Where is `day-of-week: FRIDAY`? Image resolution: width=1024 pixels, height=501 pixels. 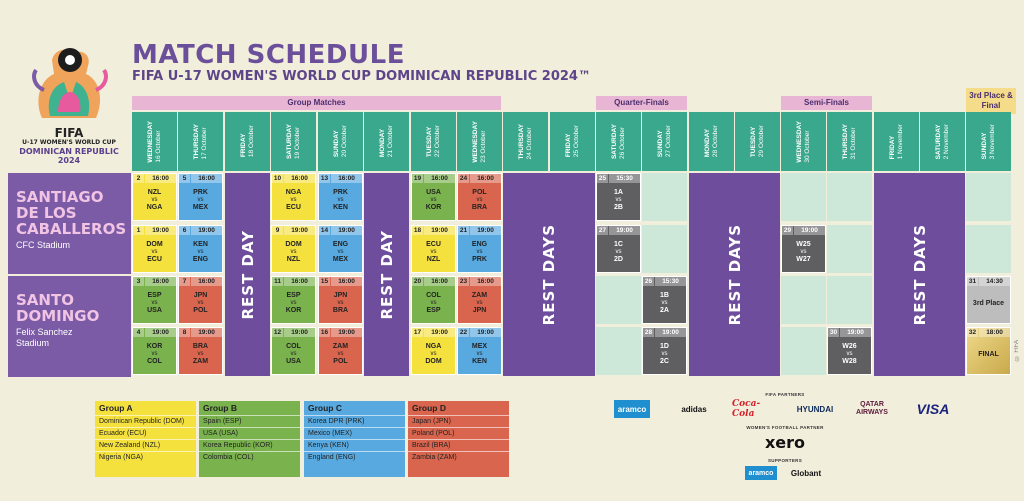
day-of-week: FRIDAY is located at coordinates (892, 147).